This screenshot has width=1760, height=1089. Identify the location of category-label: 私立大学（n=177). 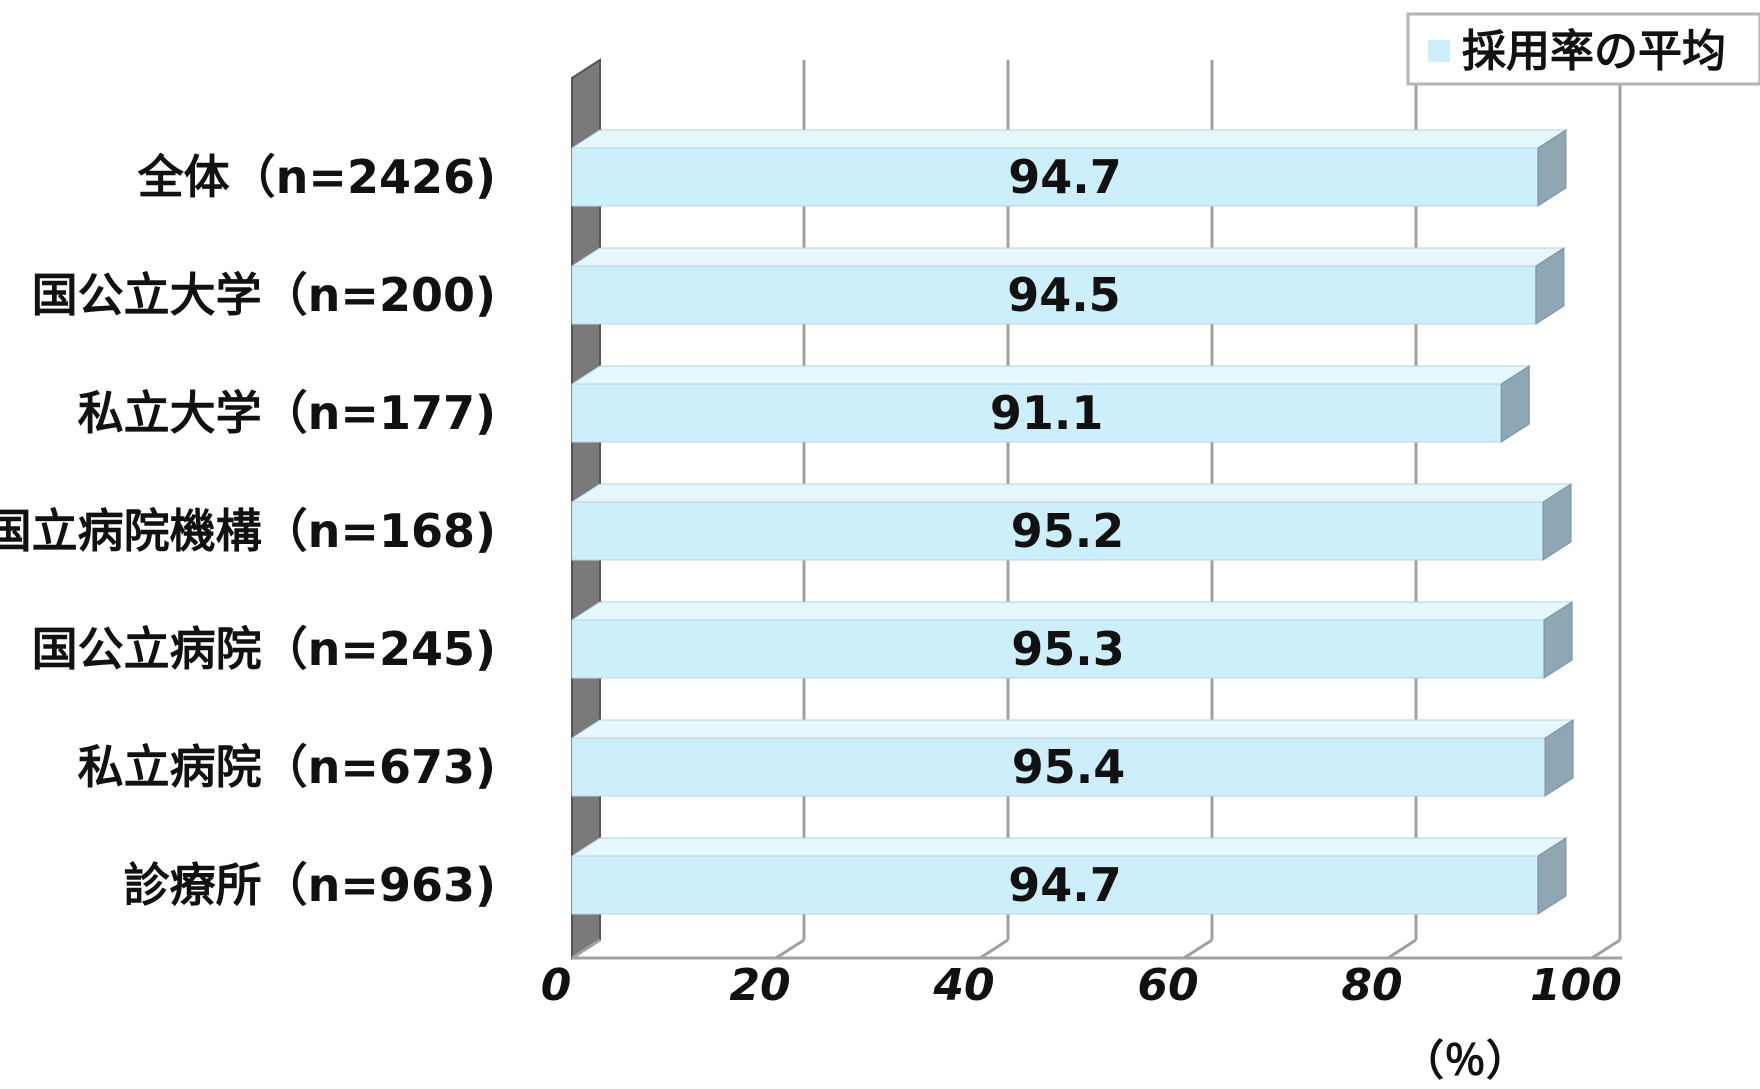
(287, 413).